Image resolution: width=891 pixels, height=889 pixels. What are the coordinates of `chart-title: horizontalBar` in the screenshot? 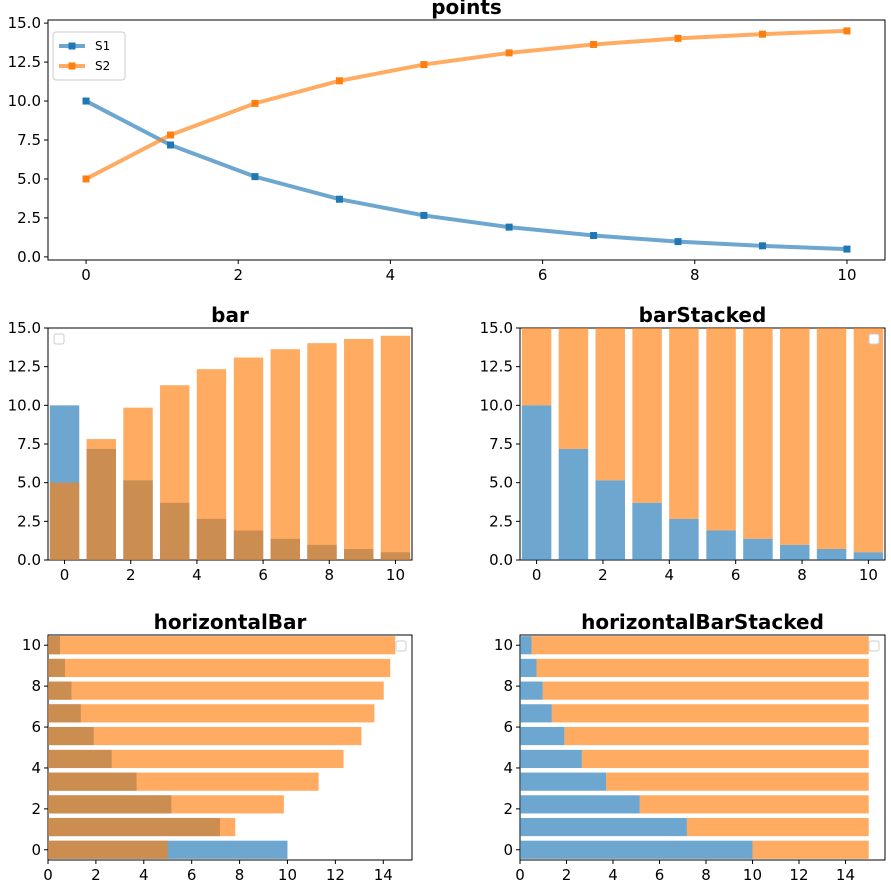 It's located at (230, 622).